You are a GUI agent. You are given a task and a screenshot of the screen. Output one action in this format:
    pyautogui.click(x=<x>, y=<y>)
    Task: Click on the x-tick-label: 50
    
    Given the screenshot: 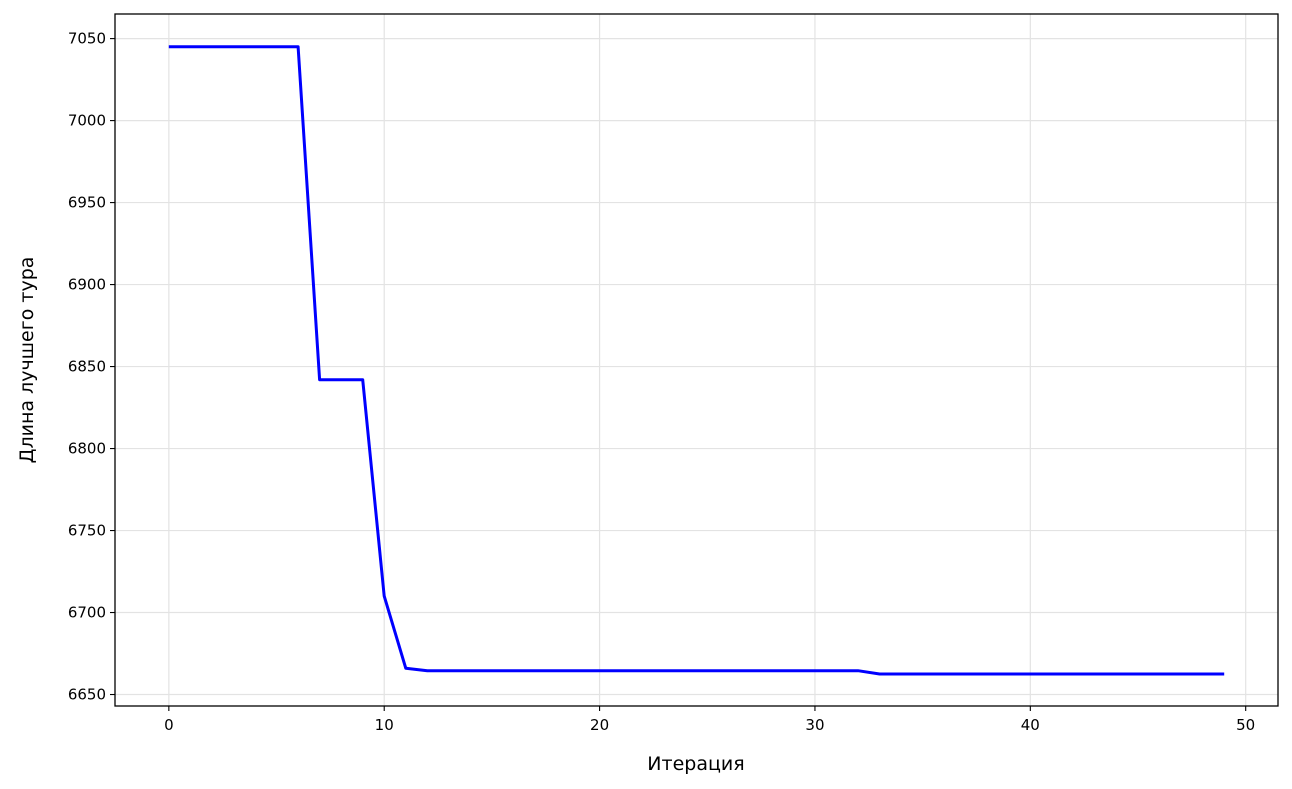 What is the action you would take?
    pyautogui.click(x=1245, y=725)
    